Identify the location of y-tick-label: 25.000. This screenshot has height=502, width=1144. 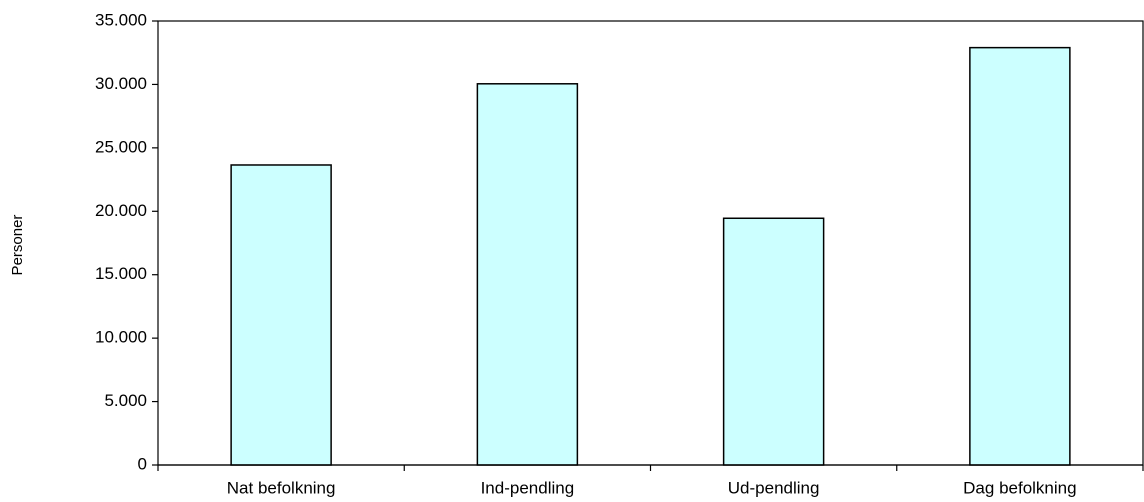
(121, 146).